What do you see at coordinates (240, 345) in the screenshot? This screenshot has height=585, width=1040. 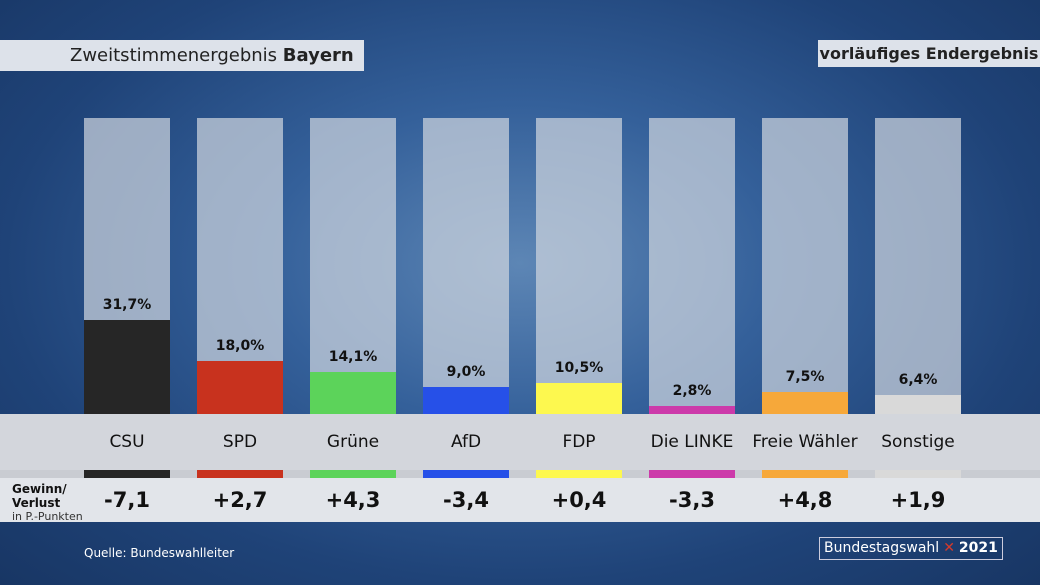 I see `value-label: 18,0%` at bounding box center [240, 345].